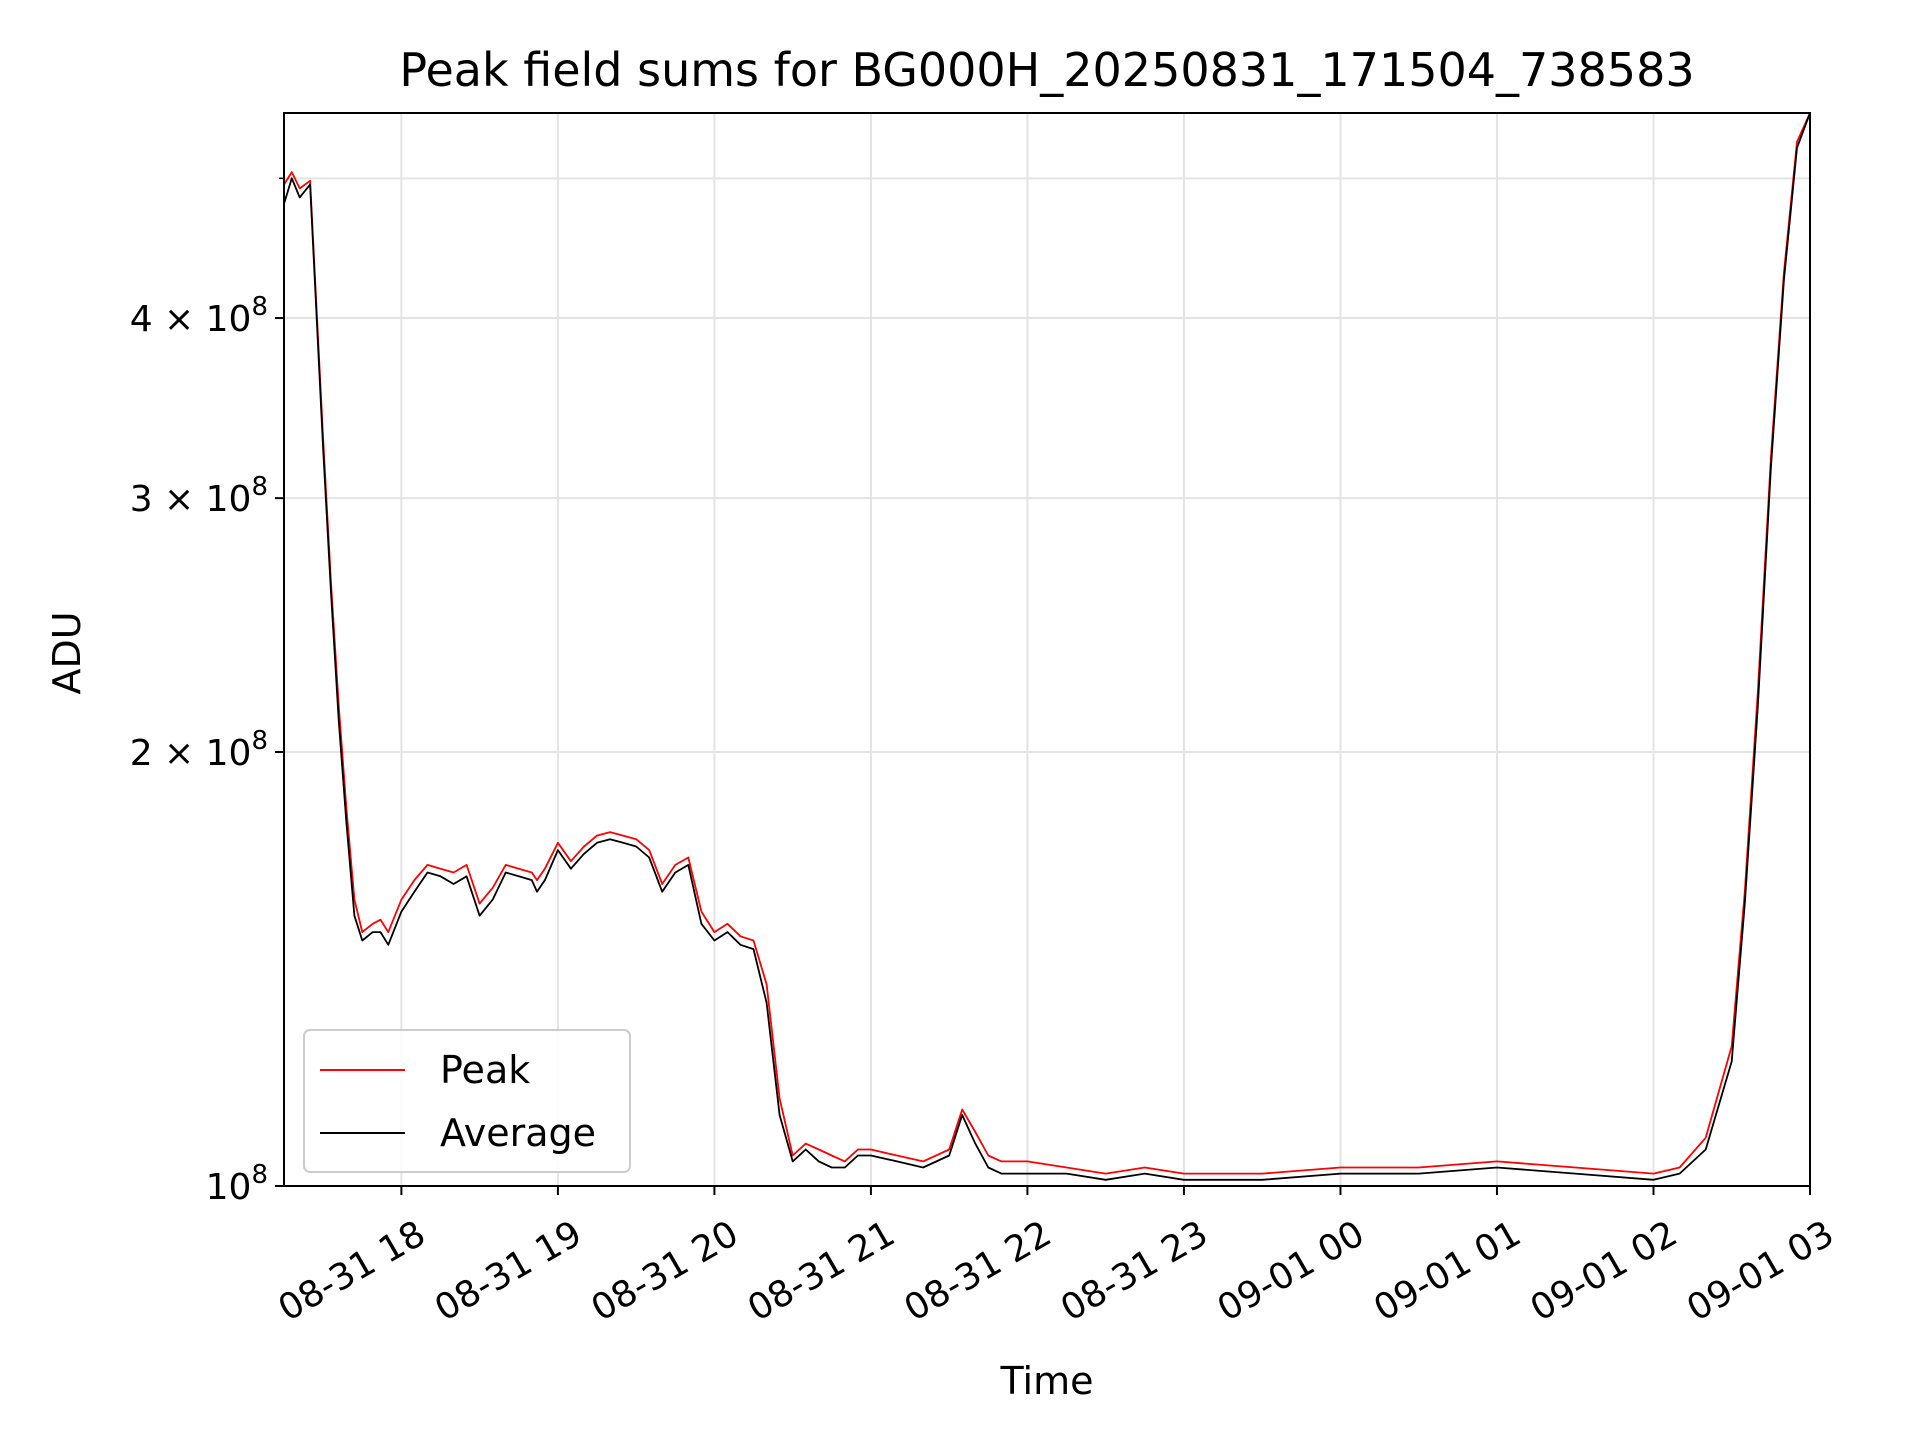 The width and height of the screenshot is (1920, 1440). Describe the element at coordinates (237, 1184) in the screenshot. I see `y-tick-label: 108` at that location.